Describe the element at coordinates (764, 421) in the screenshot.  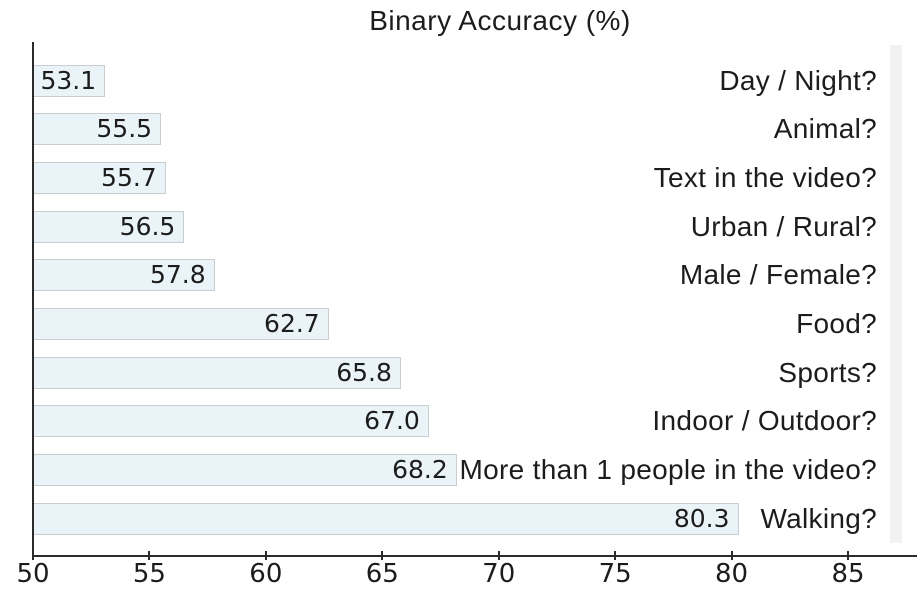
I see `category-label: Indoor / Outdoor?` at that location.